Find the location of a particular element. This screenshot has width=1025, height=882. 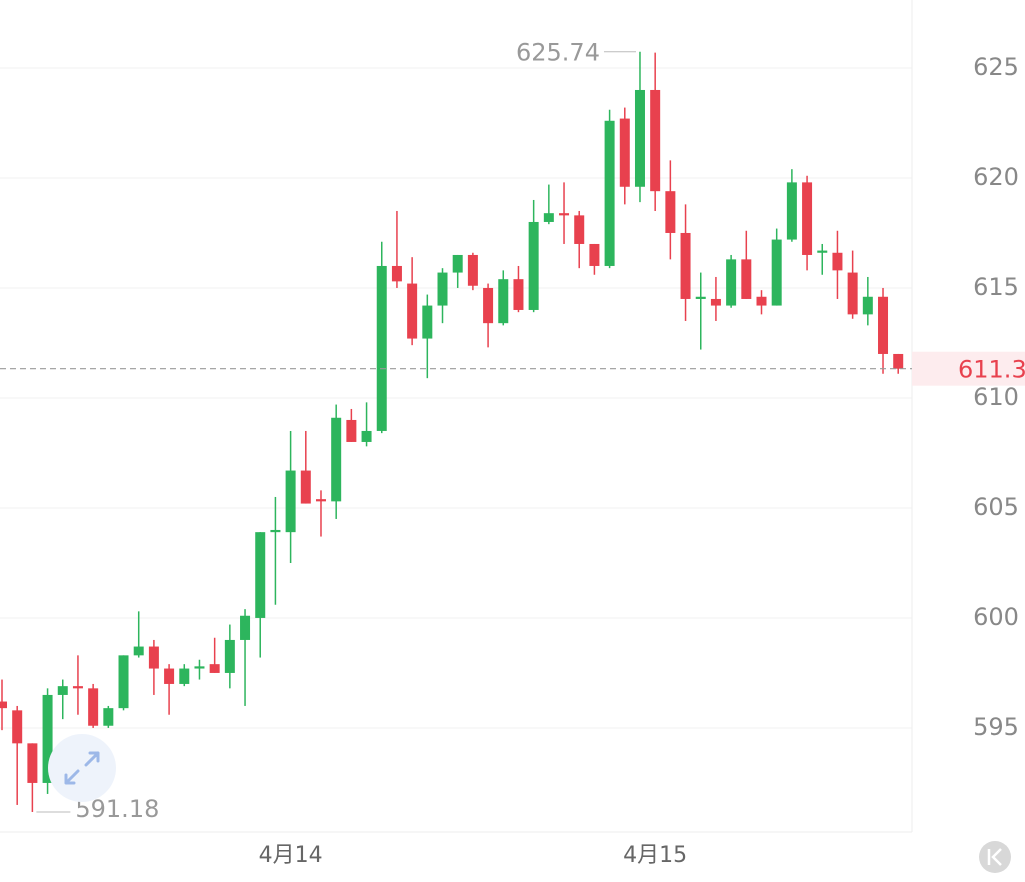

y-tick-label: 605 is located at coordinates (996, 507).